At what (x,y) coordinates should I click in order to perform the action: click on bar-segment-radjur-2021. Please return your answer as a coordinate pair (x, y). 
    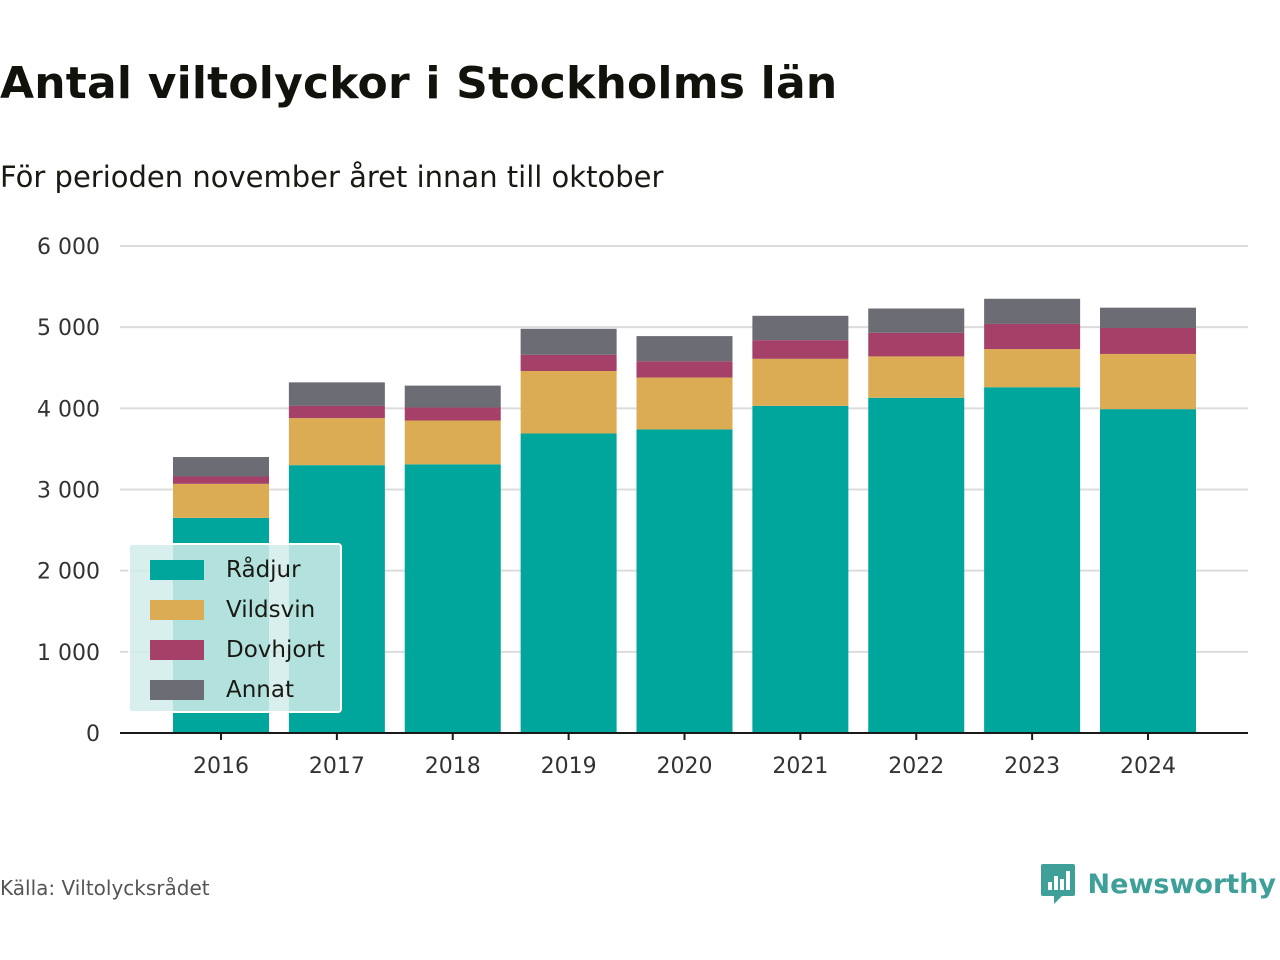
    Looking at the image, I should click on (800, 569).